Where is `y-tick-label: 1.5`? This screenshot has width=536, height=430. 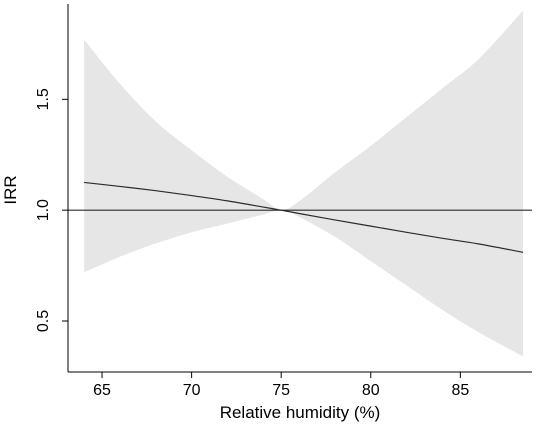
y-tick-label: 1.5 is located at coordinates (43, 99).